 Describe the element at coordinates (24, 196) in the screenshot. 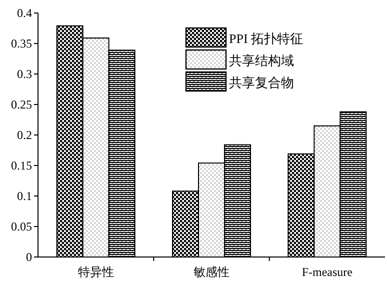

I see `y-tick-label: 0.1` at that location.